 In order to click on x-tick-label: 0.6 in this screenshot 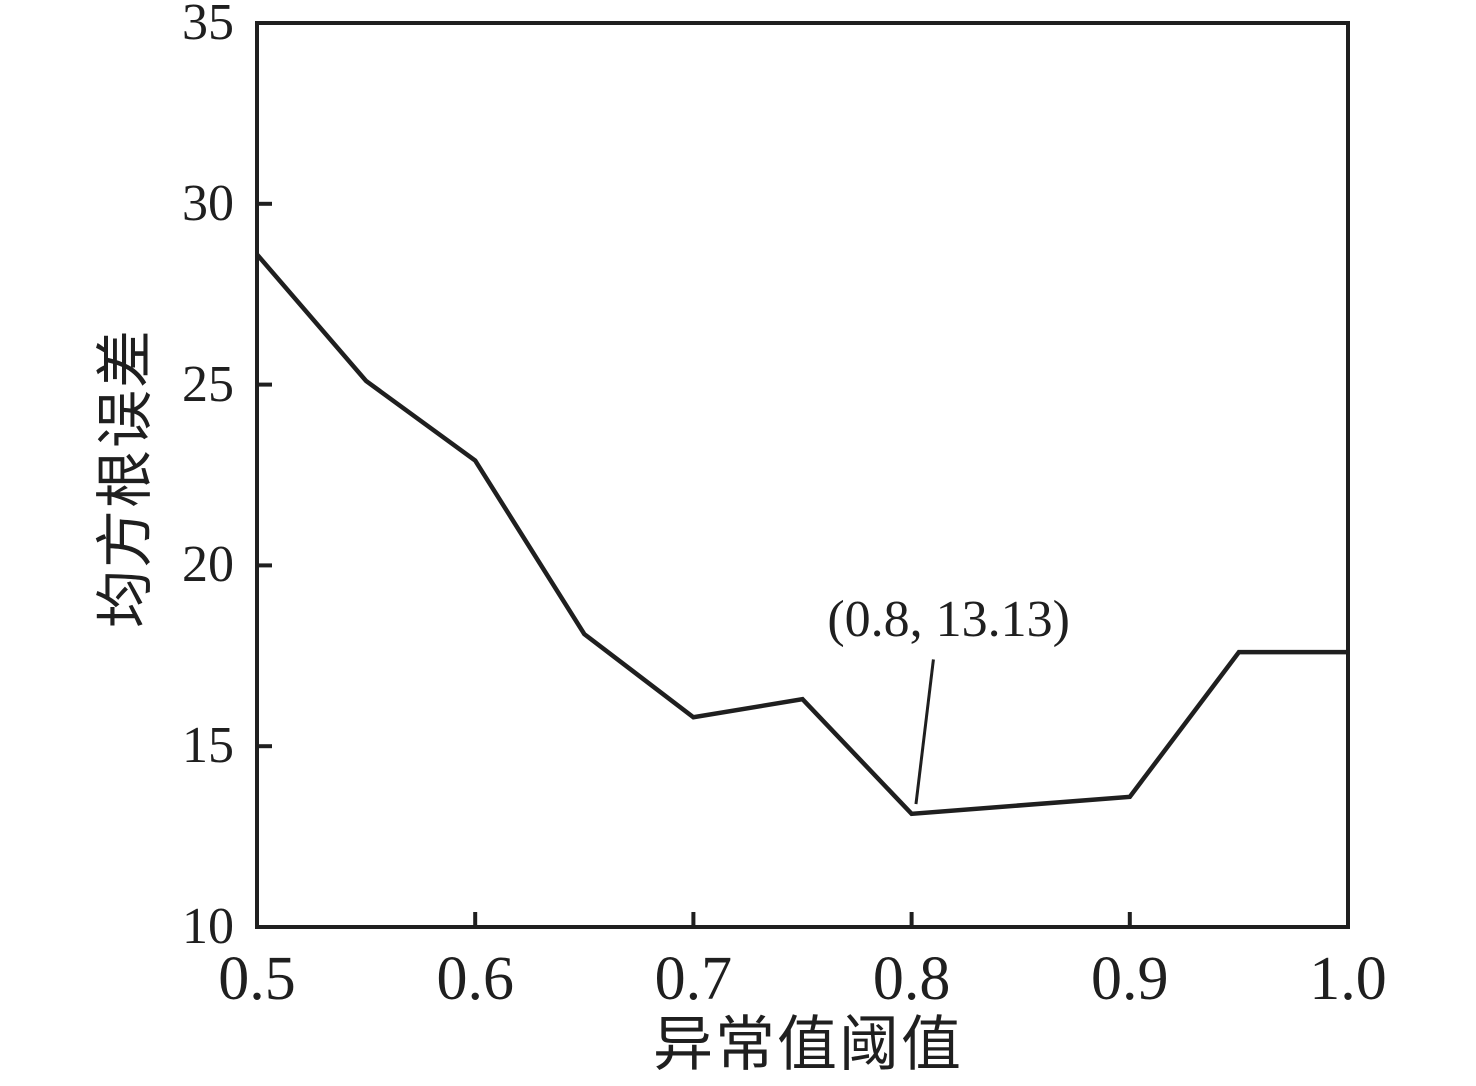, I will do `click(475, 979)`.